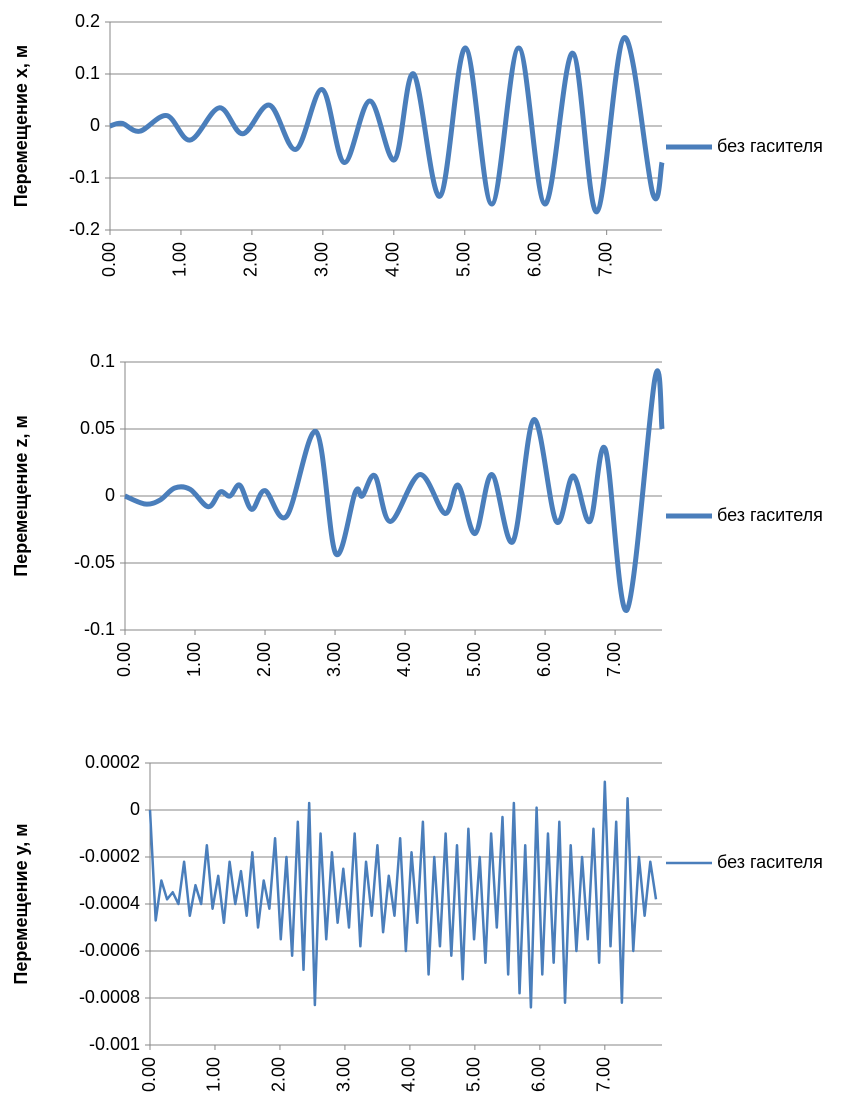  Describe the element at coordinates (94, 562) in the screenshot. I see `y-tick-label: -0.05` at that location.